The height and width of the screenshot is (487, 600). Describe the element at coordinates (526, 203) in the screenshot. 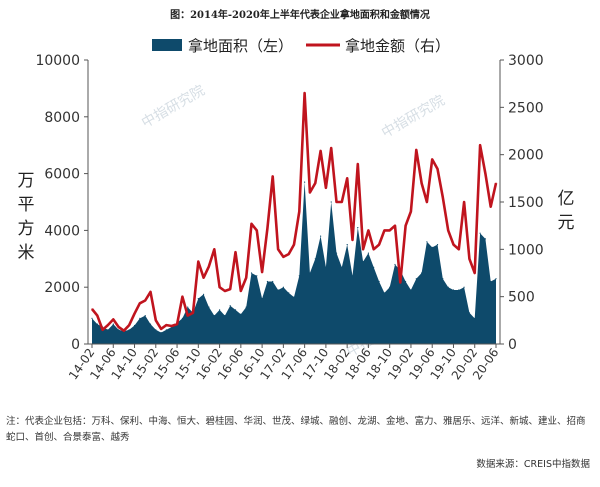

I see `y-tick-label-right: 1500` at that location.